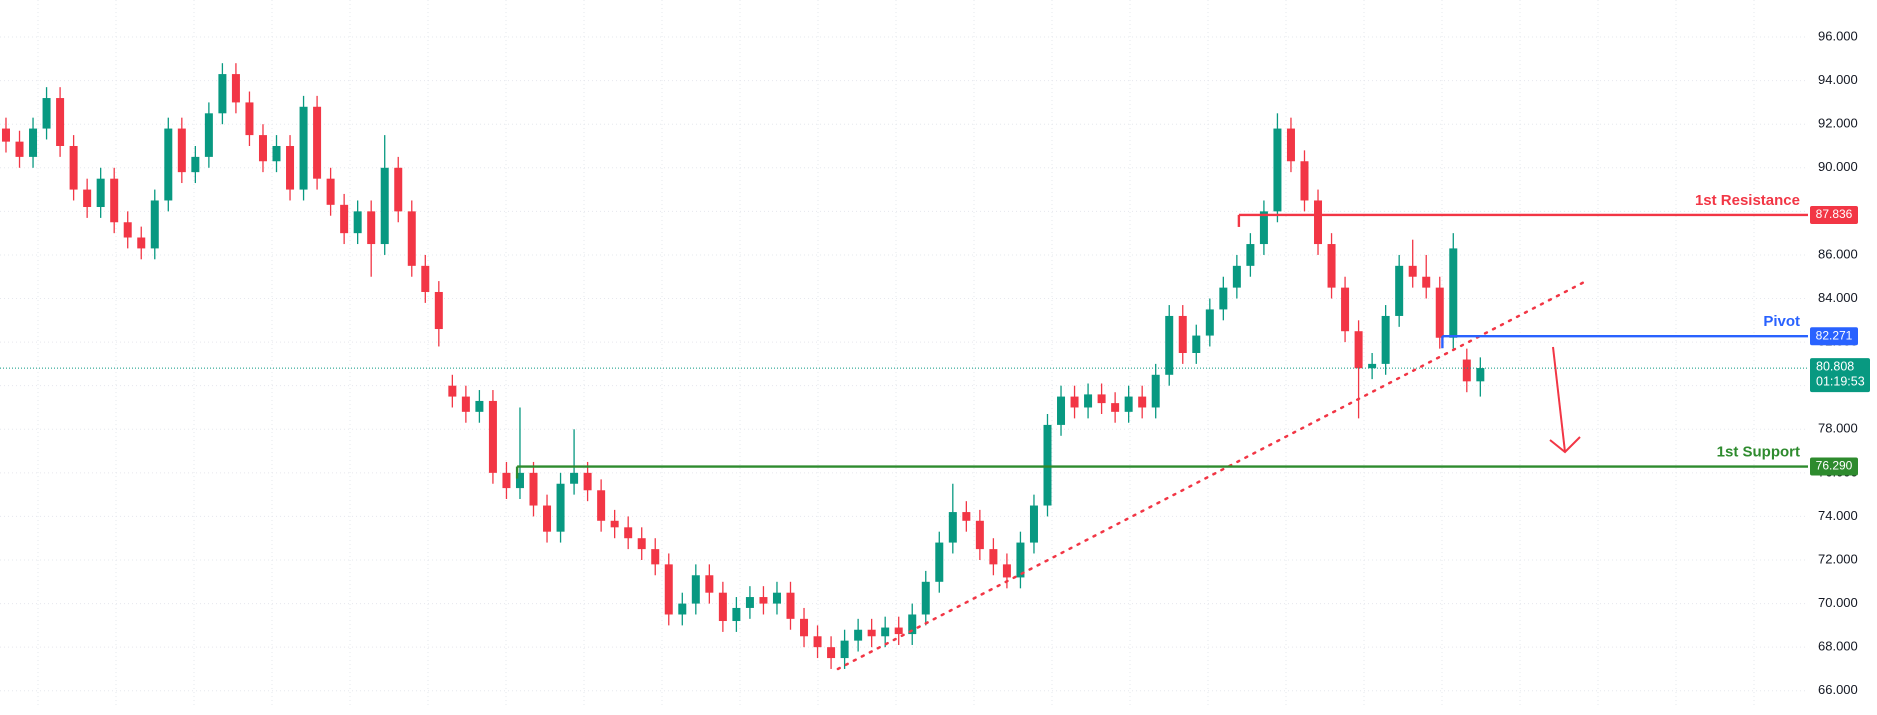 The image size is (1877, 715). What do you see at coordinates (1747, 200) in the screenshot?
I see `level-label: 1st Resistance` at bounding box center [1747, 200].